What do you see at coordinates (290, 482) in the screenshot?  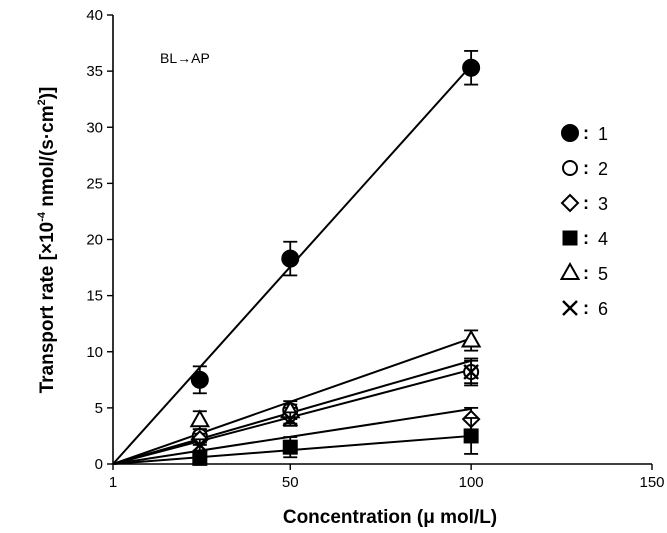 I see `x-tick-label: 50` at bounding box center [290, 482].